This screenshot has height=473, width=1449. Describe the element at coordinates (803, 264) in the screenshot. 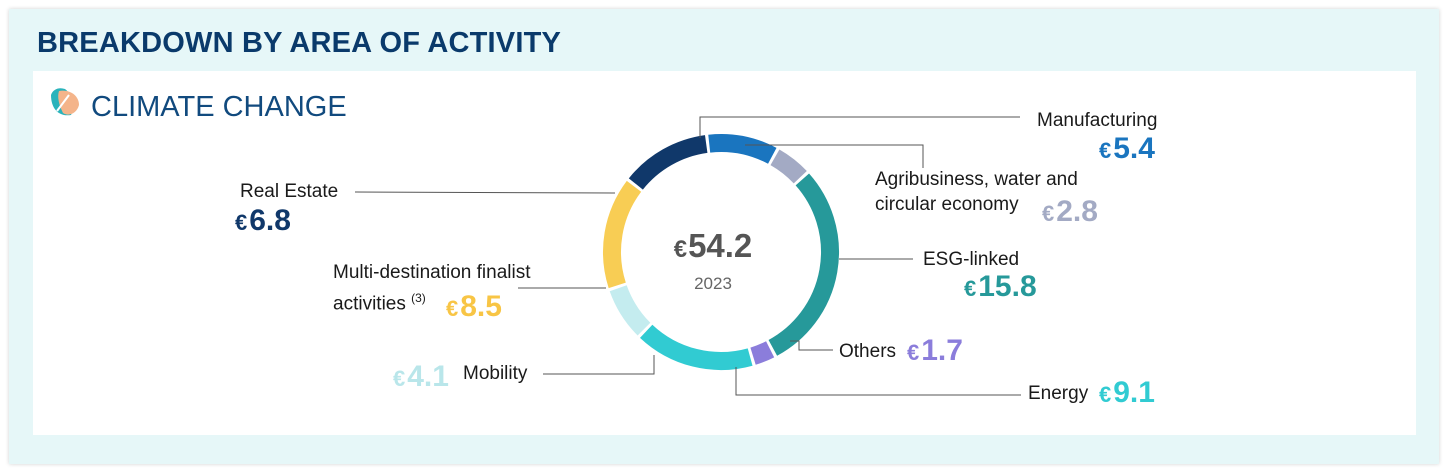

I see `donut-segment-esg-linked` at that location.